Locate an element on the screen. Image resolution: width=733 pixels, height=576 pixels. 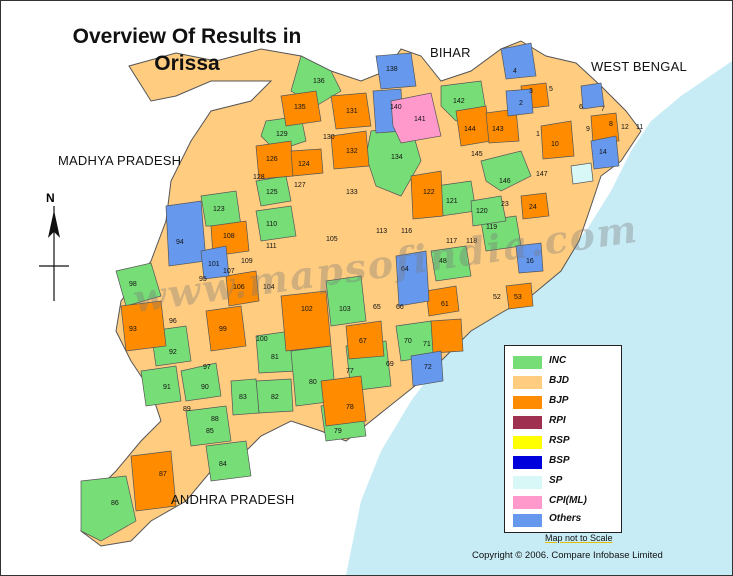
svg-text: 48 is located at coordinates (443, 261).